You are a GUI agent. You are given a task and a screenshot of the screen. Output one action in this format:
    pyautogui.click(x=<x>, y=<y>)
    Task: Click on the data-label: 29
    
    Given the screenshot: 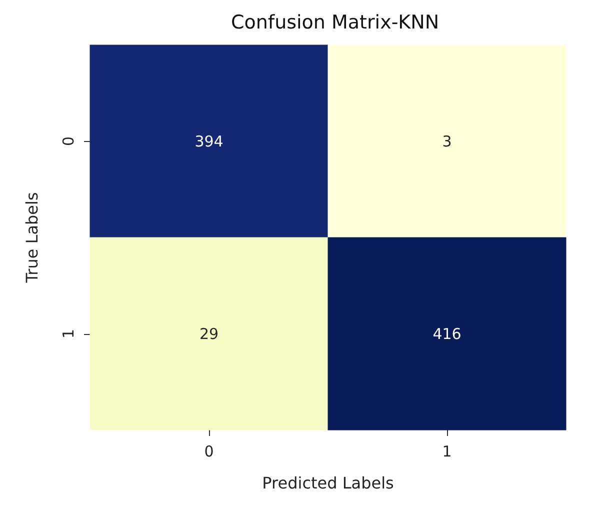 What is the action you would take?
    pyautogui.click(x=209, y=333)
    